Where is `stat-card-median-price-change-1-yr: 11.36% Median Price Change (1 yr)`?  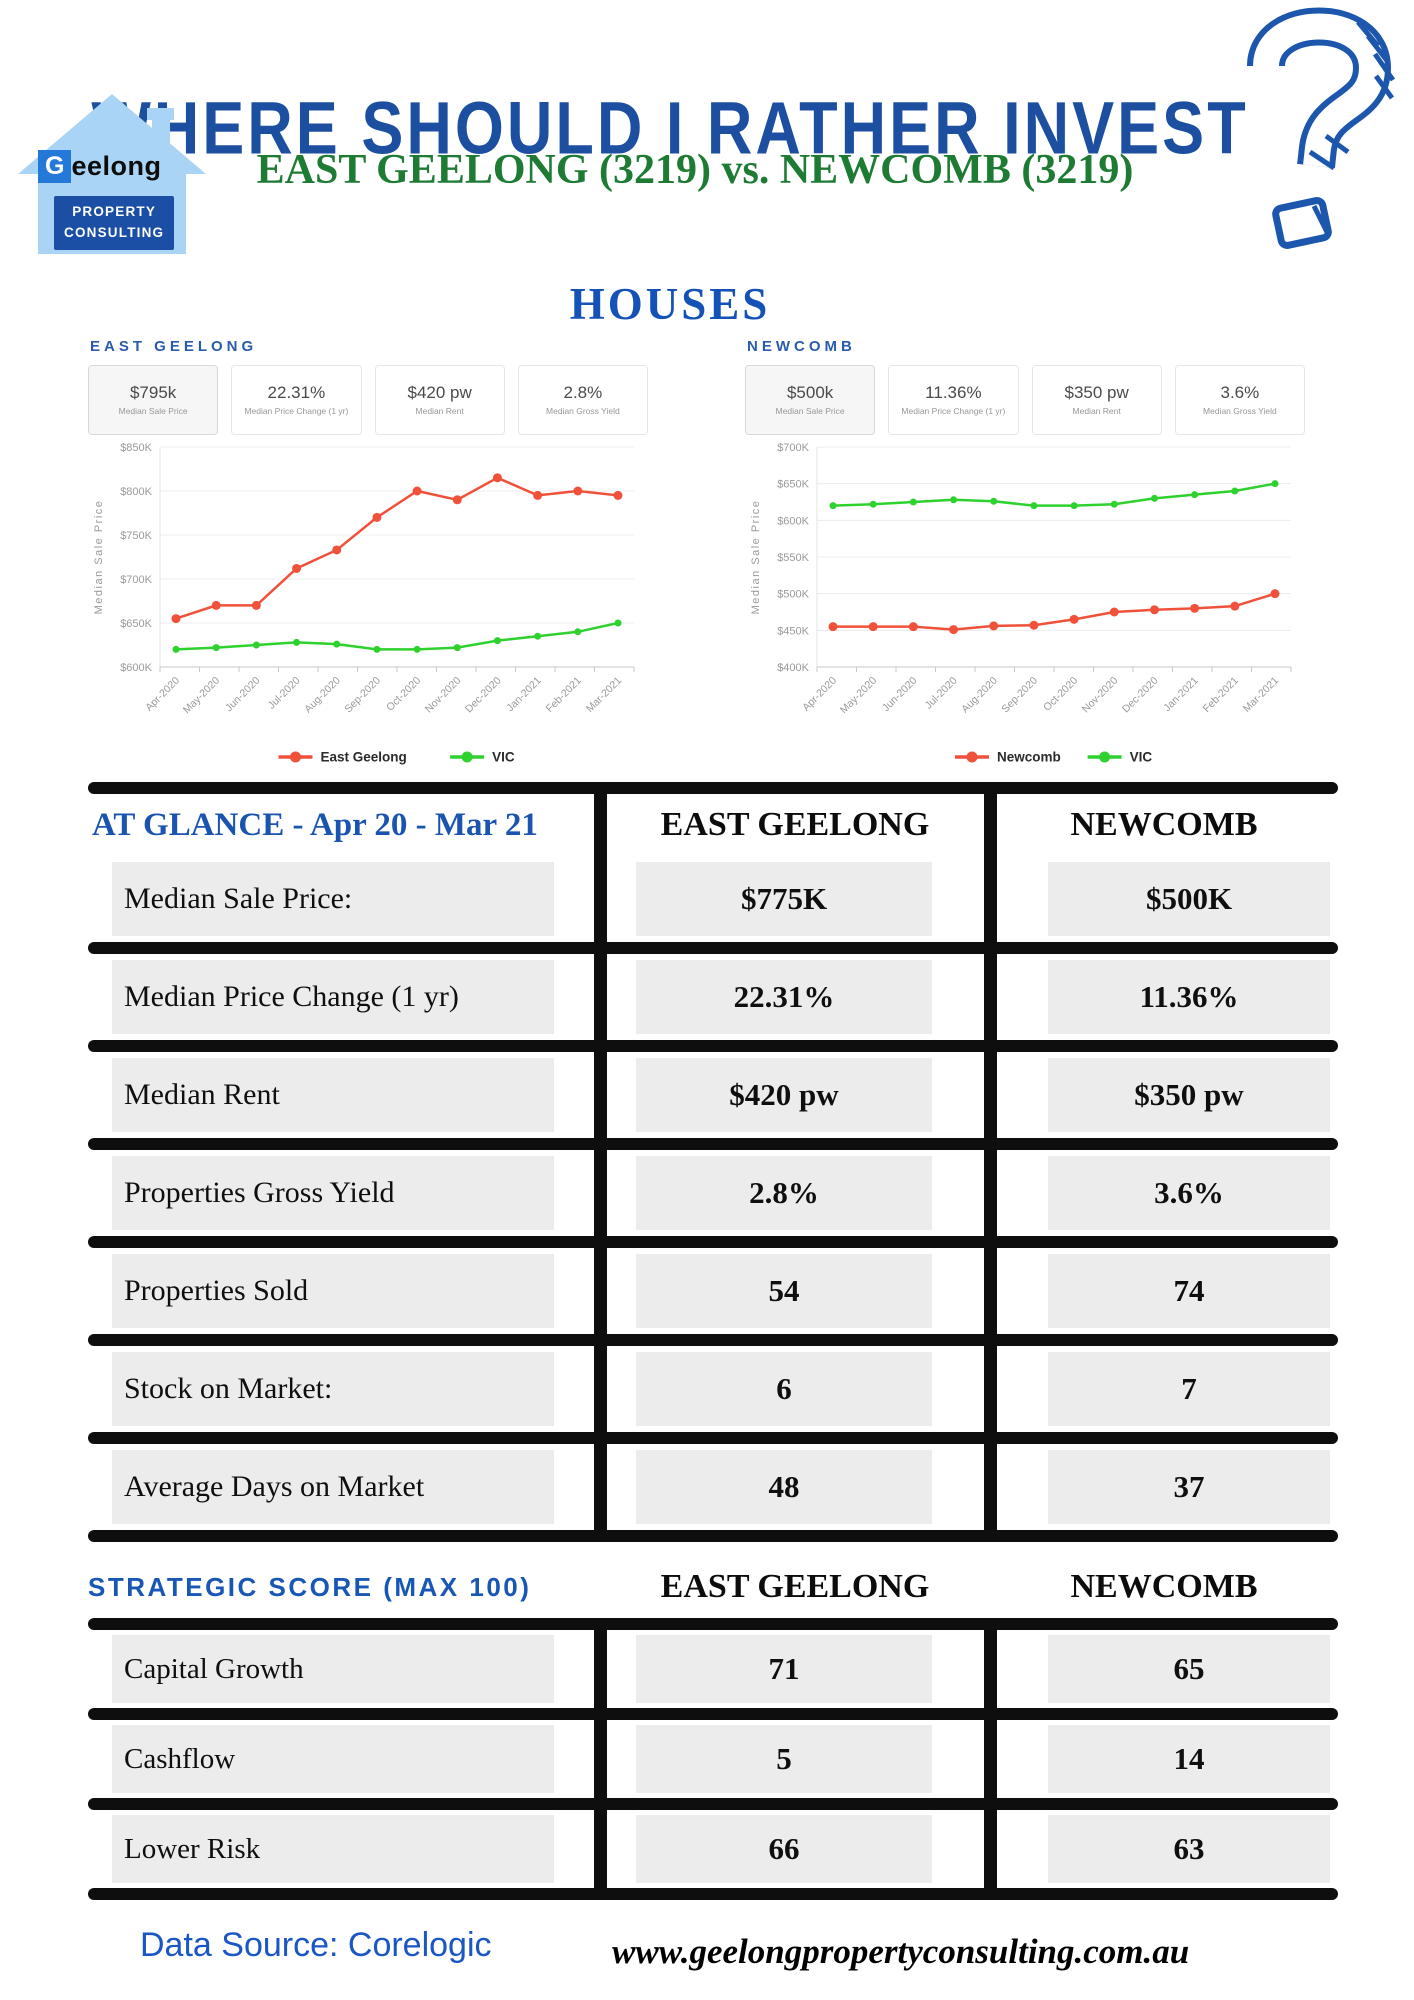
stat-card-median-price-change-1-yr: 11.36% Median Price Change (1 yr) is located at coordinates (953, 400).